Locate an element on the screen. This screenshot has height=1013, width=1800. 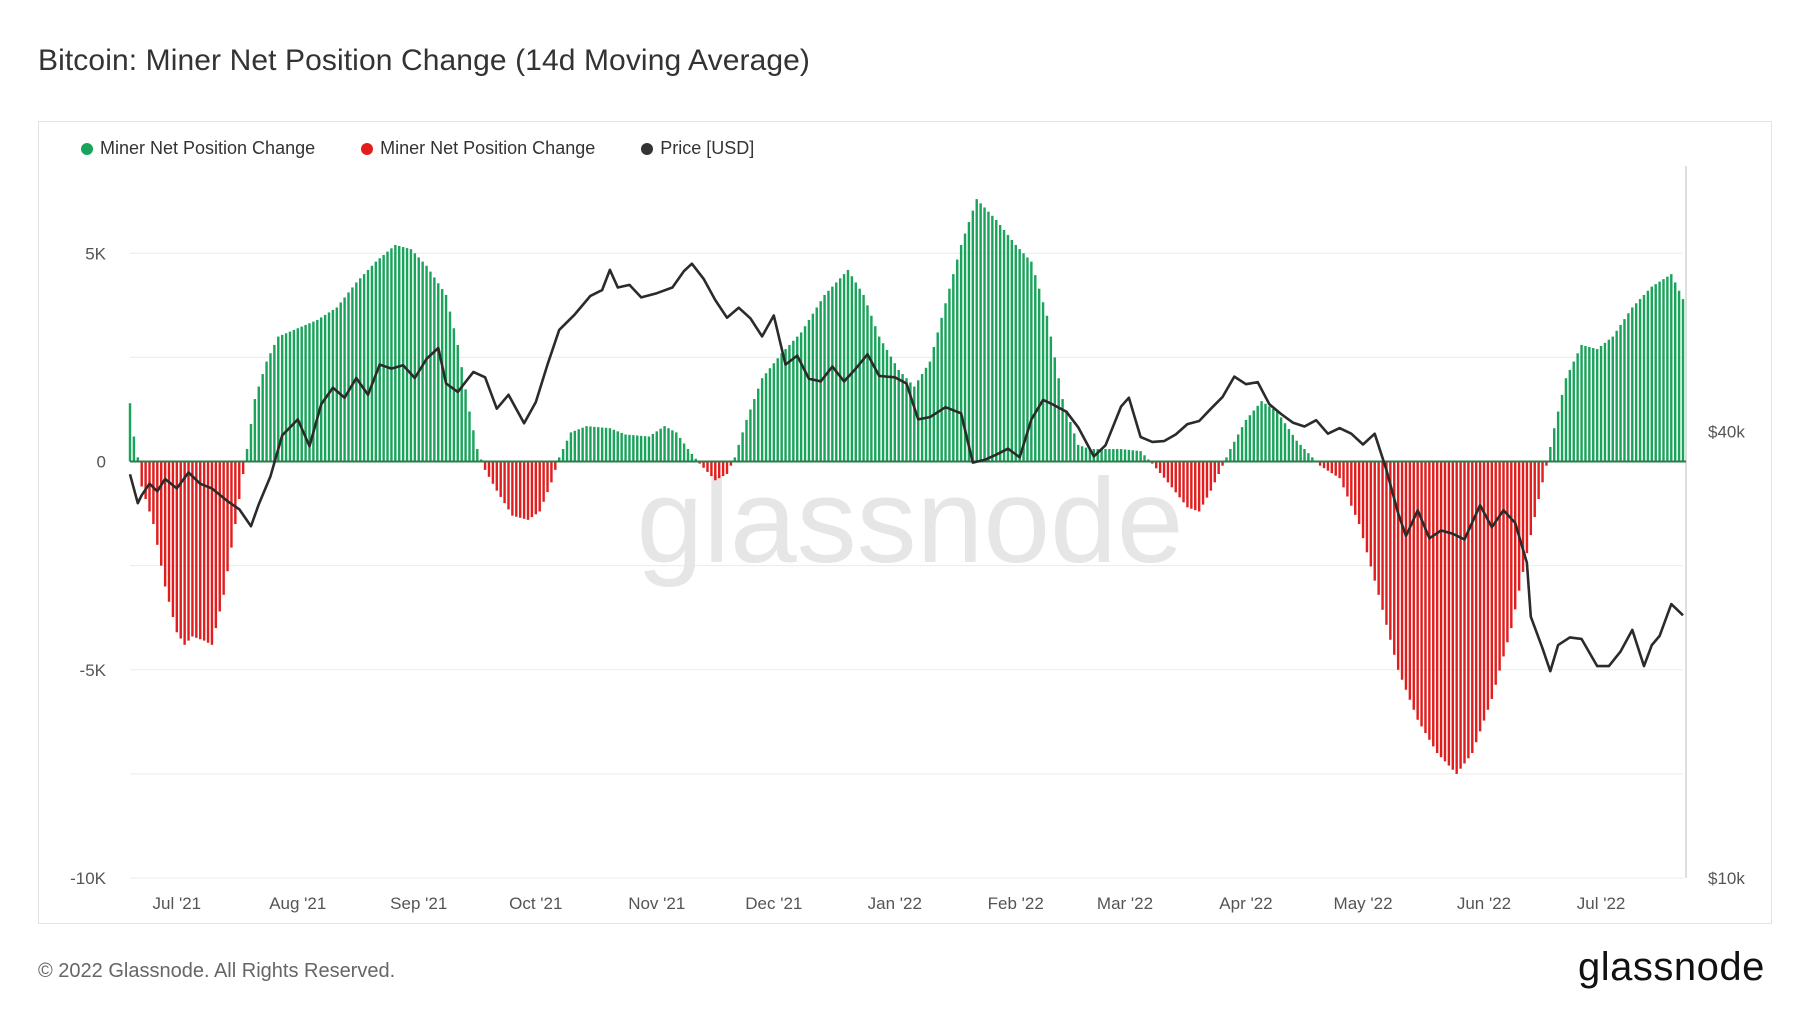
x-tick-label: Jan '22 is located at coordinates (895, 903).